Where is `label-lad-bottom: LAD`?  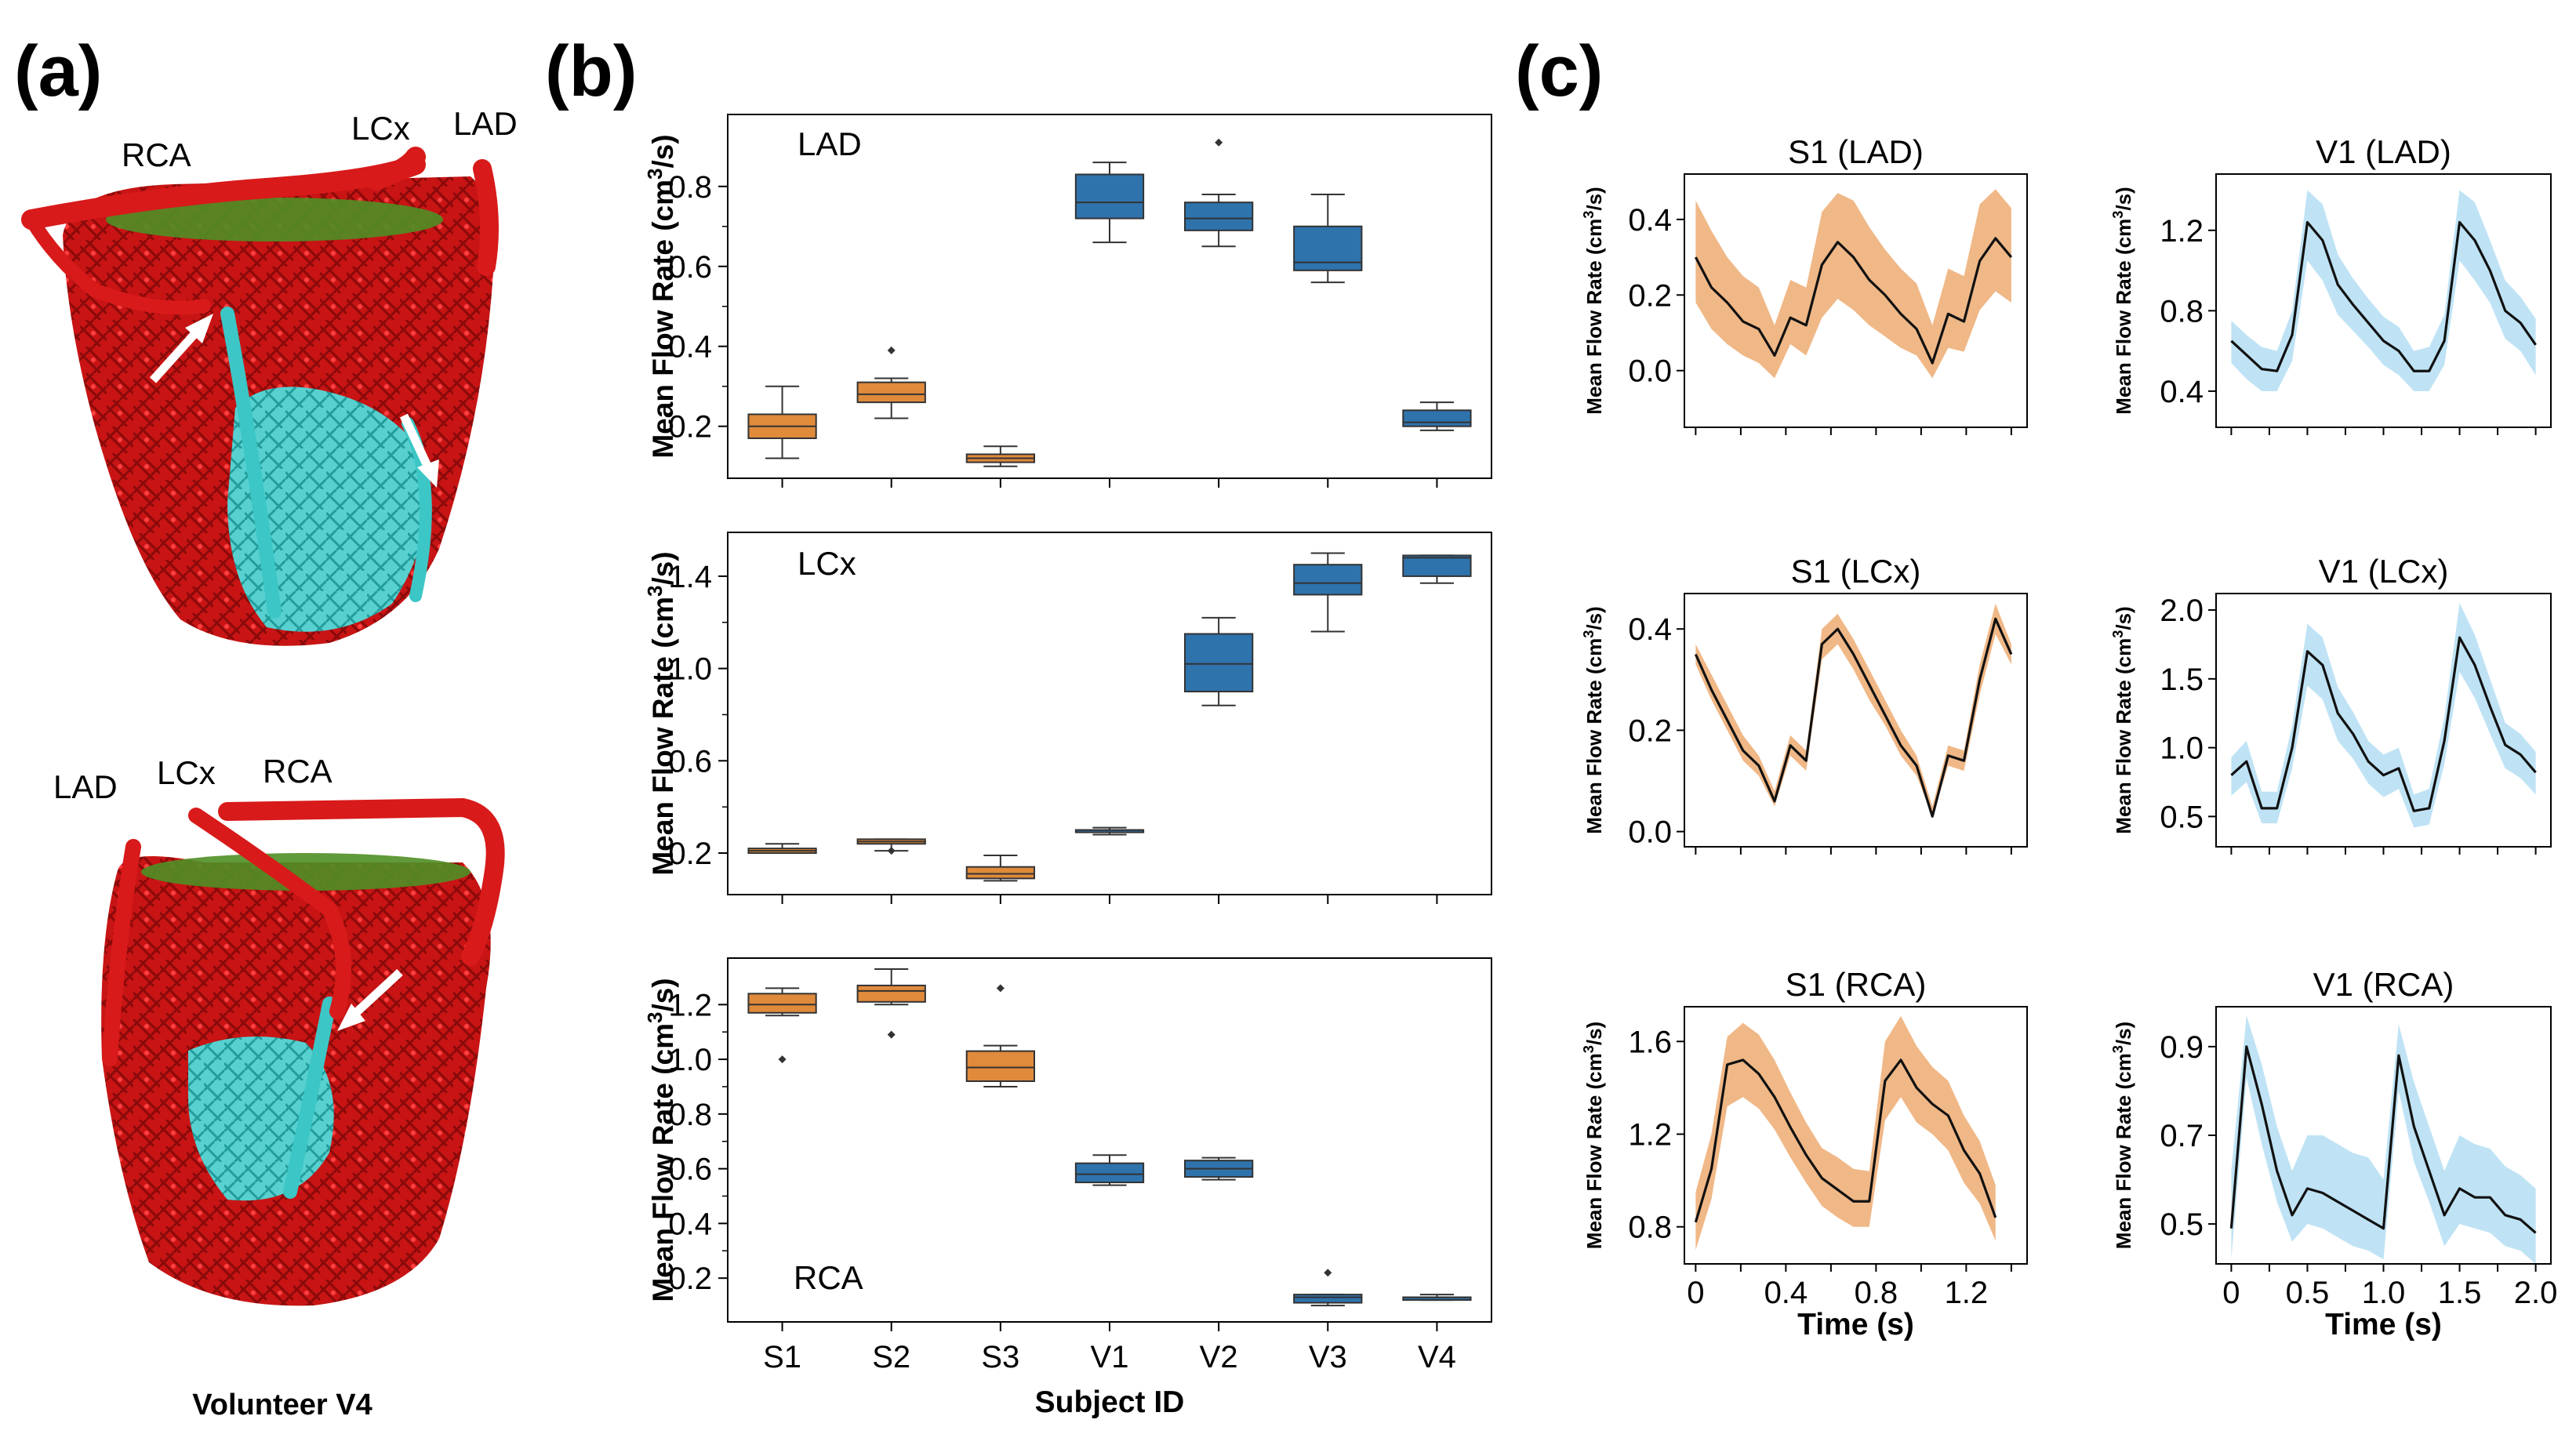
label-lad-bottom: LAD is located at coordinates (85, 786).